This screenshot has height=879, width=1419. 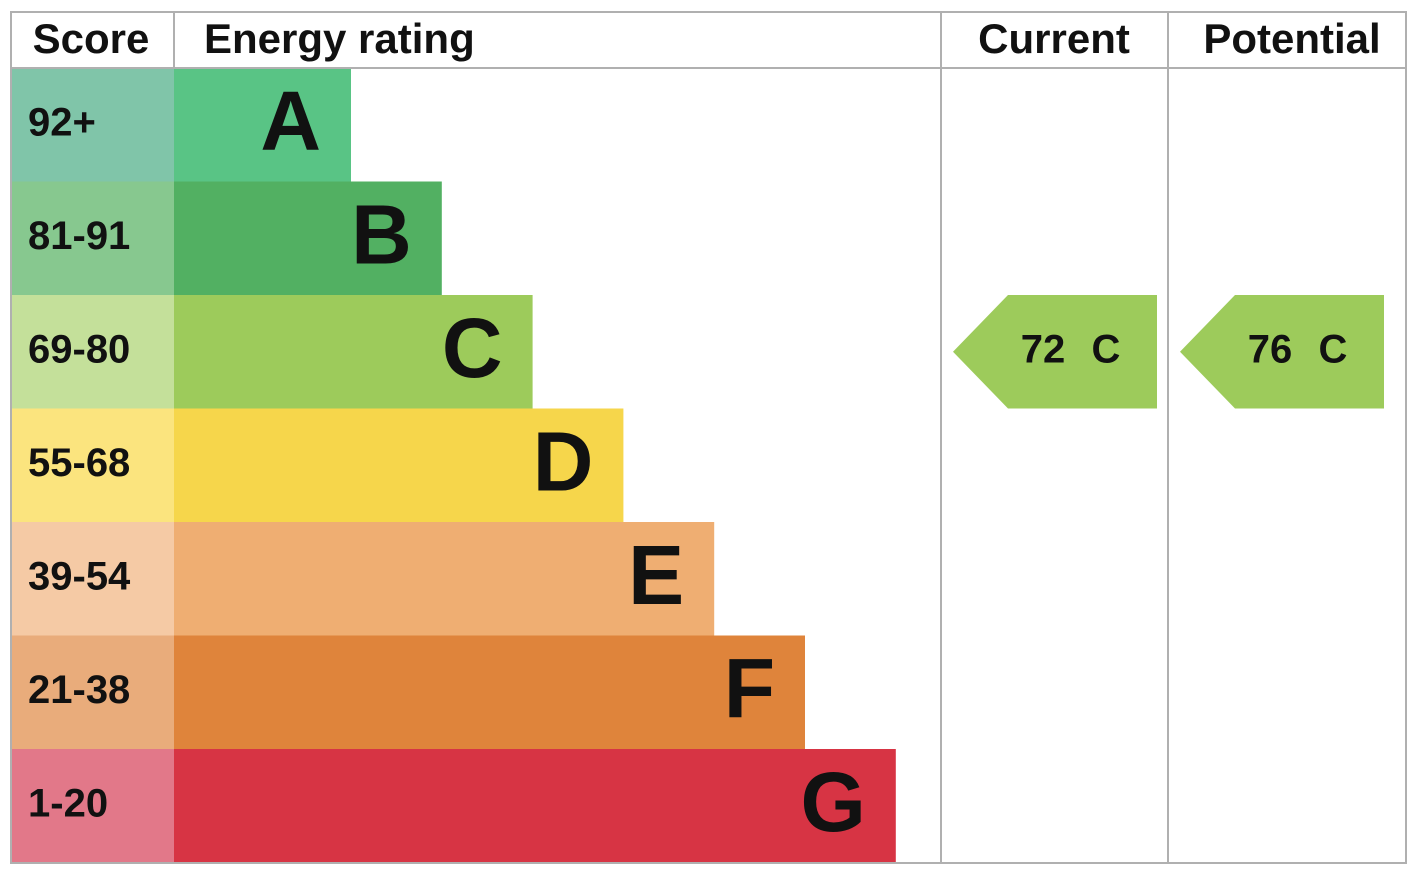 What do you see at coordinates (68, 803) in the screenshot?
I see `score-label: 1-20` at bounding box center [68, 803].